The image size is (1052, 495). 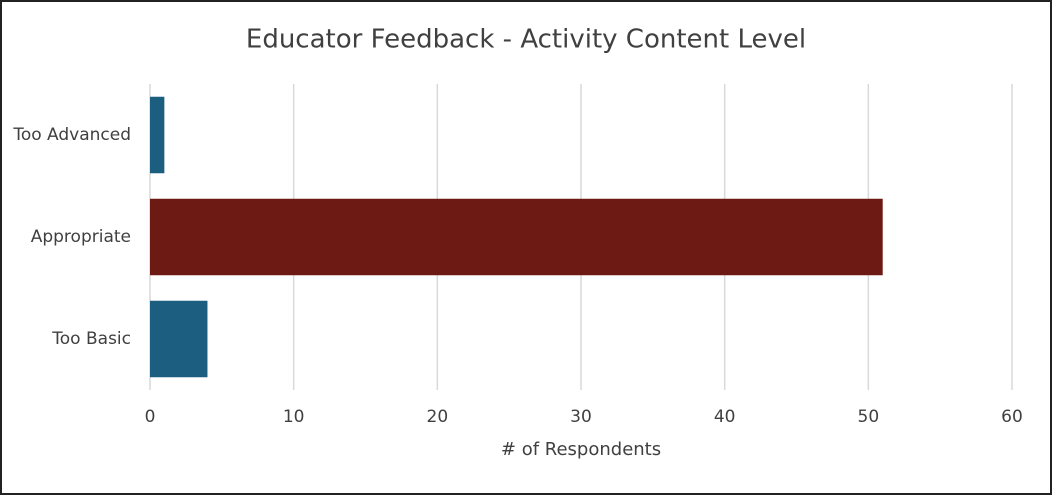 I want to click on y-tick-label: Too Basic, so click(x=91, y=339).